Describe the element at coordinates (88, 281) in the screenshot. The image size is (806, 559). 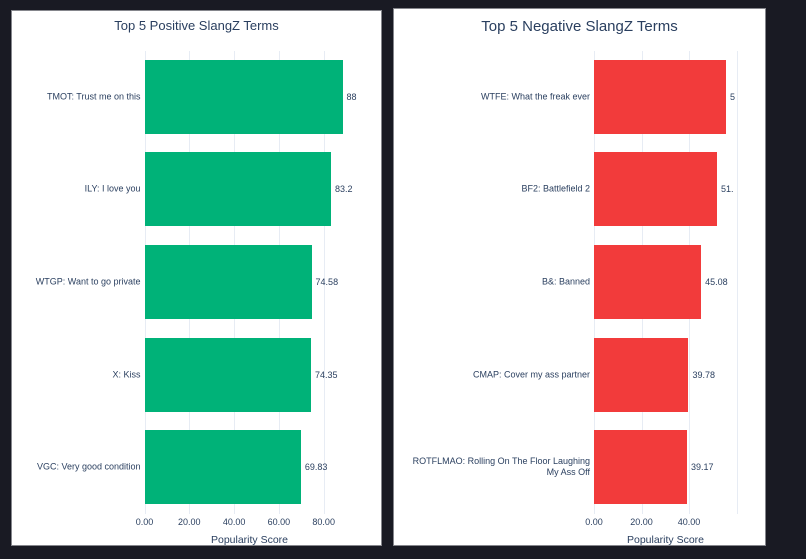
I see `category-label: WTGP: Want to go private` at that location.